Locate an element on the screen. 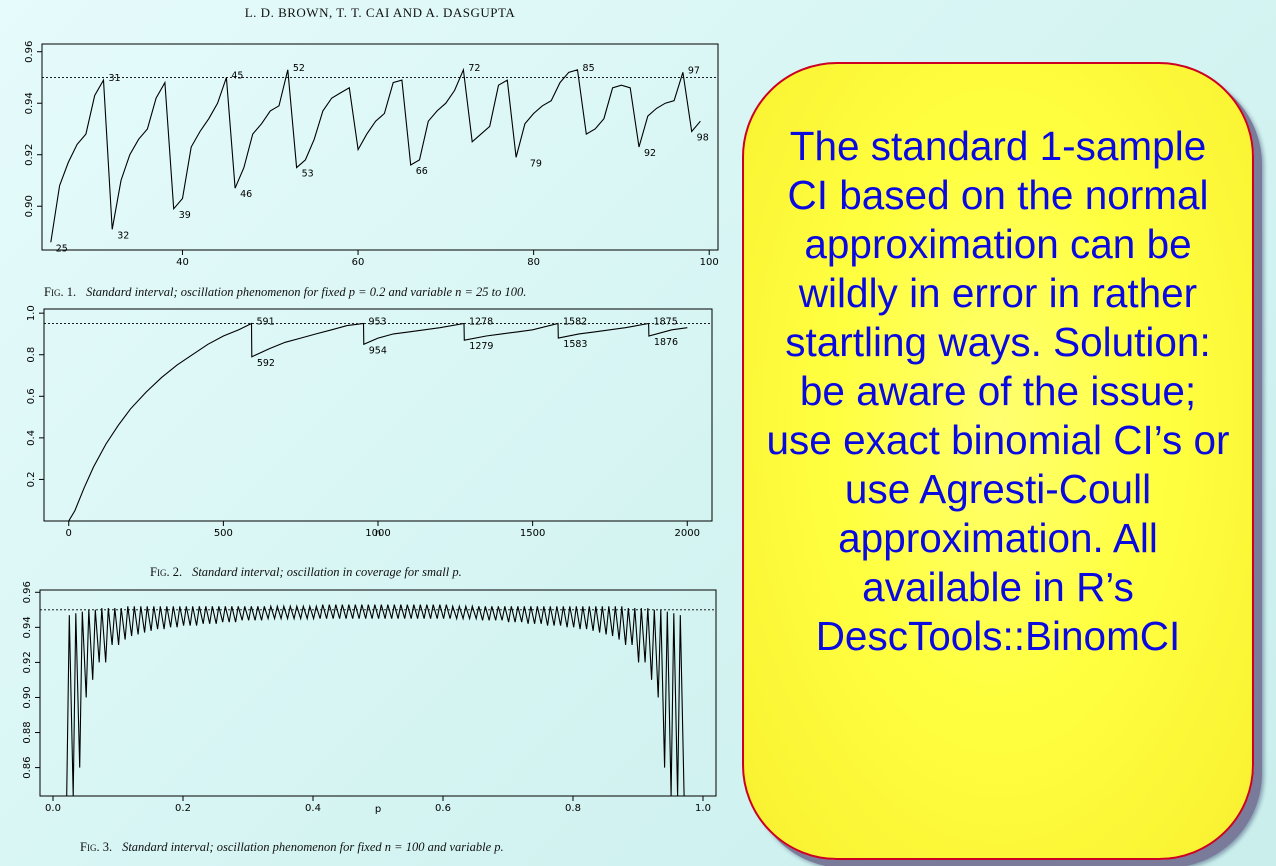 The height and width of the screenshot is (866, 1276). fig1-xtick-label: 80 is located at coordinates (533, 262).